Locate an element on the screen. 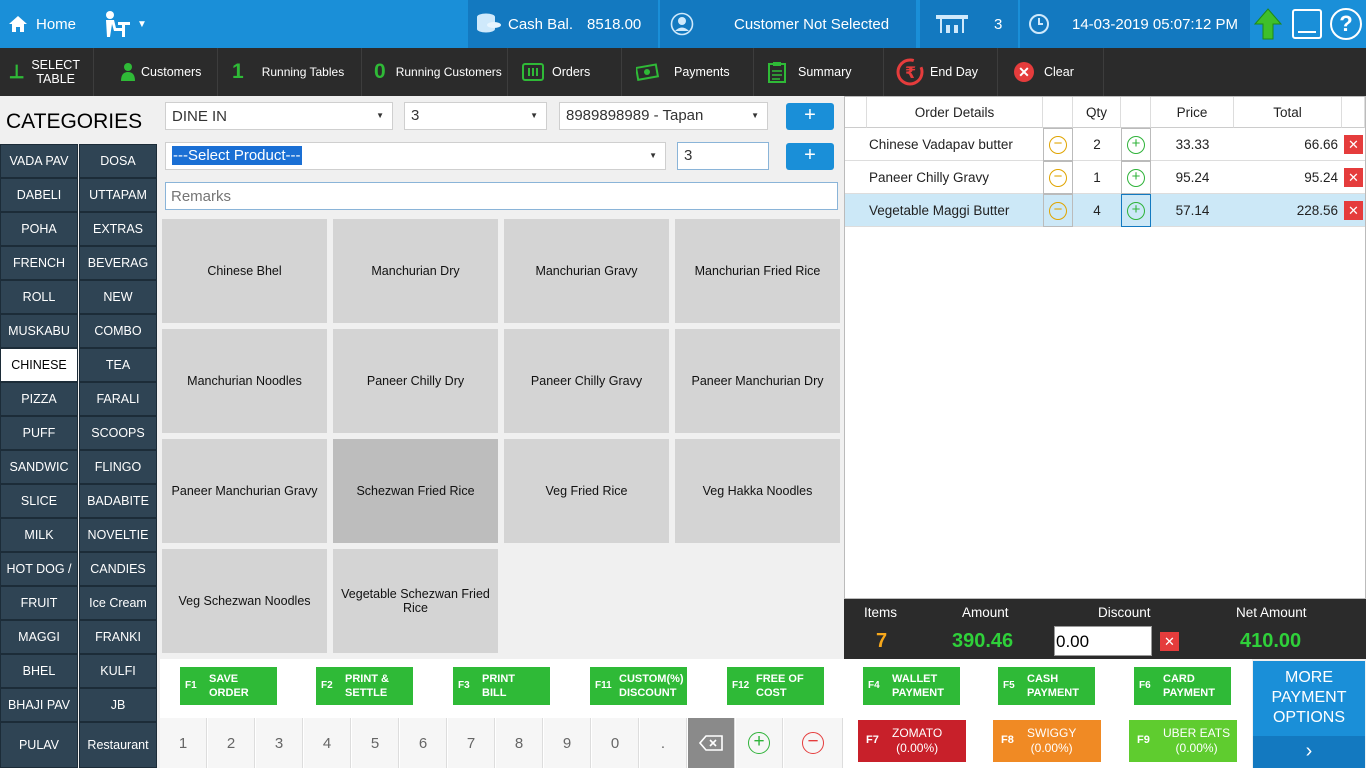  category-uttapam: UTTAPAM is located at coordinates (118, 195).